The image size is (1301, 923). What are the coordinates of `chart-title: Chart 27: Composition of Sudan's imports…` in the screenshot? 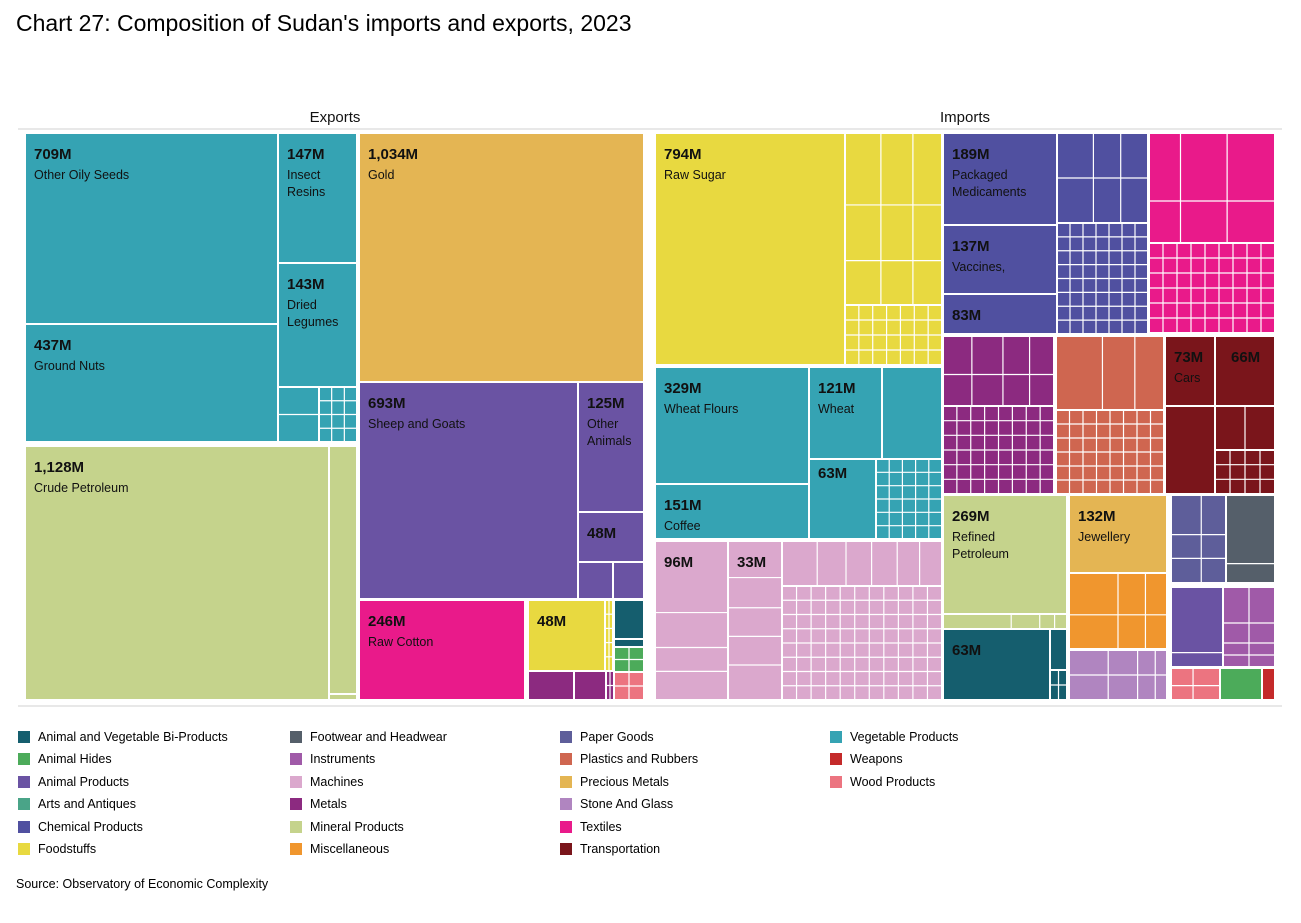 It's located at (324, 23).